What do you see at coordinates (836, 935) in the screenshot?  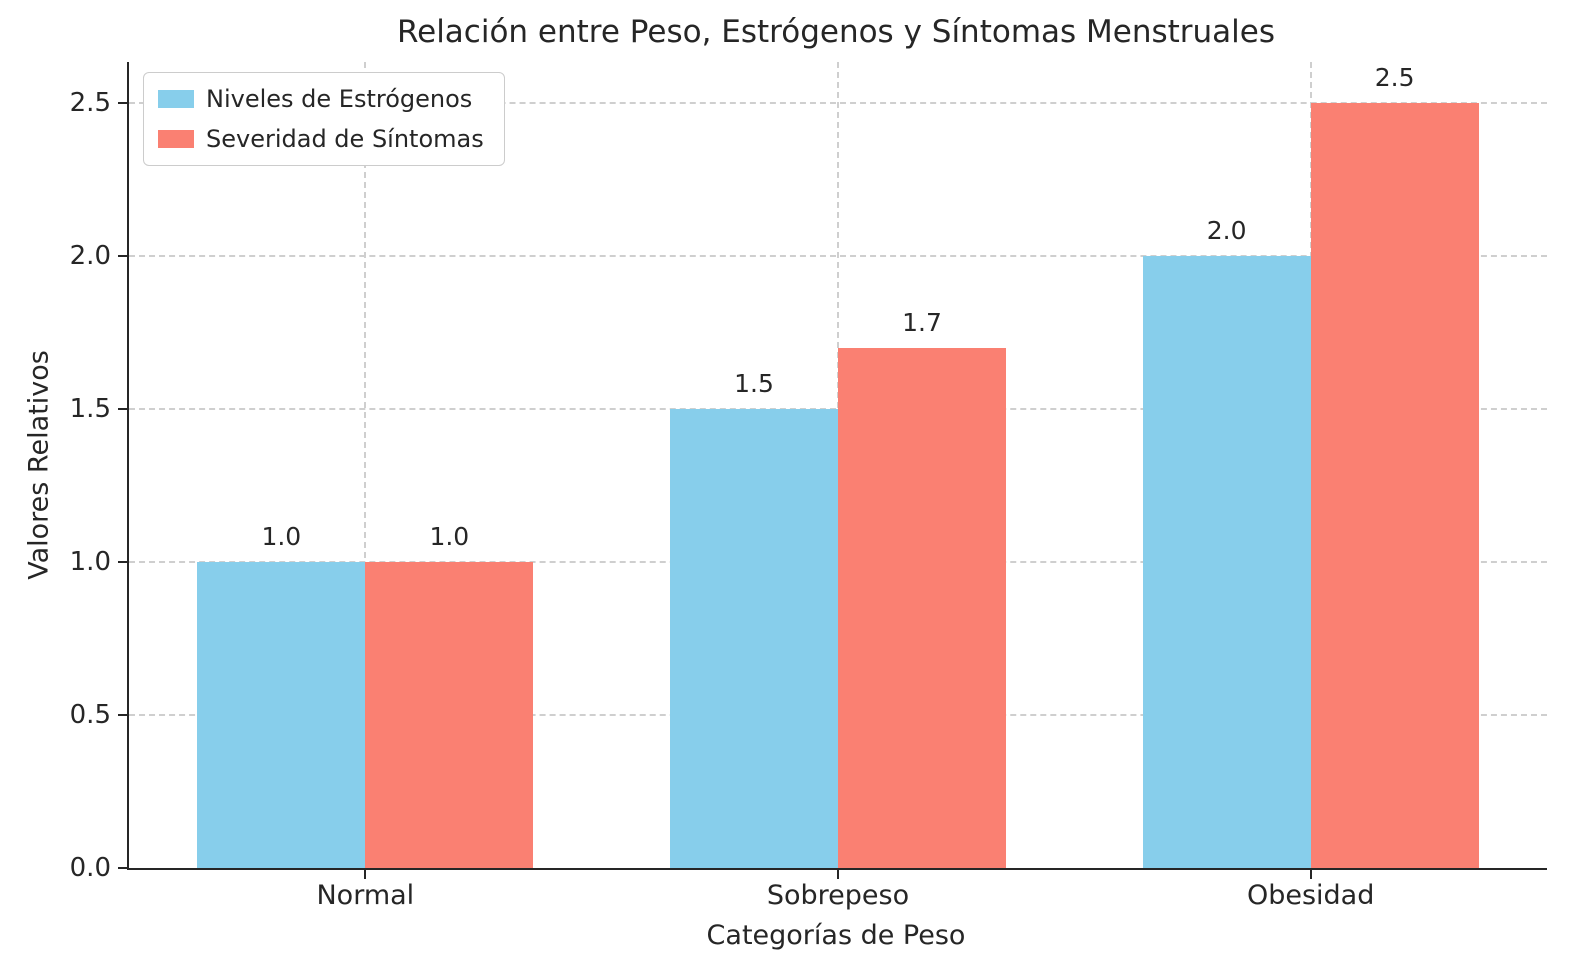 I see `x-axis-label: Categorías de Peso` at bounding box center [836, 935].